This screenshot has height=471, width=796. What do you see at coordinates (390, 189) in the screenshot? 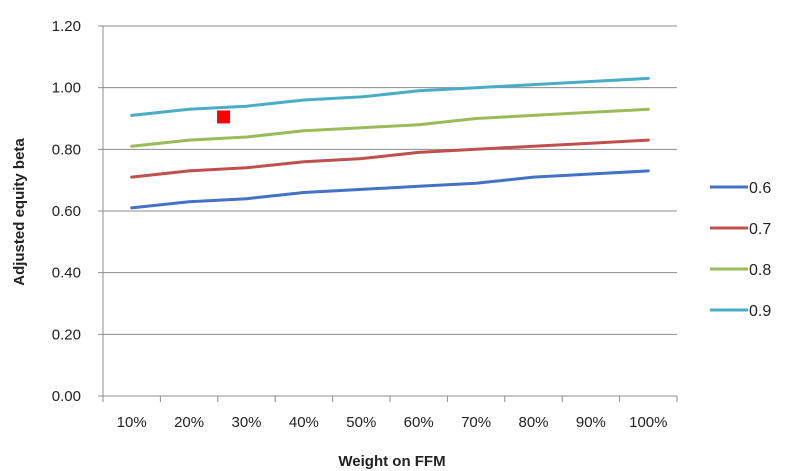
I see `series-line-0.6` at bounding box center [390, 189].